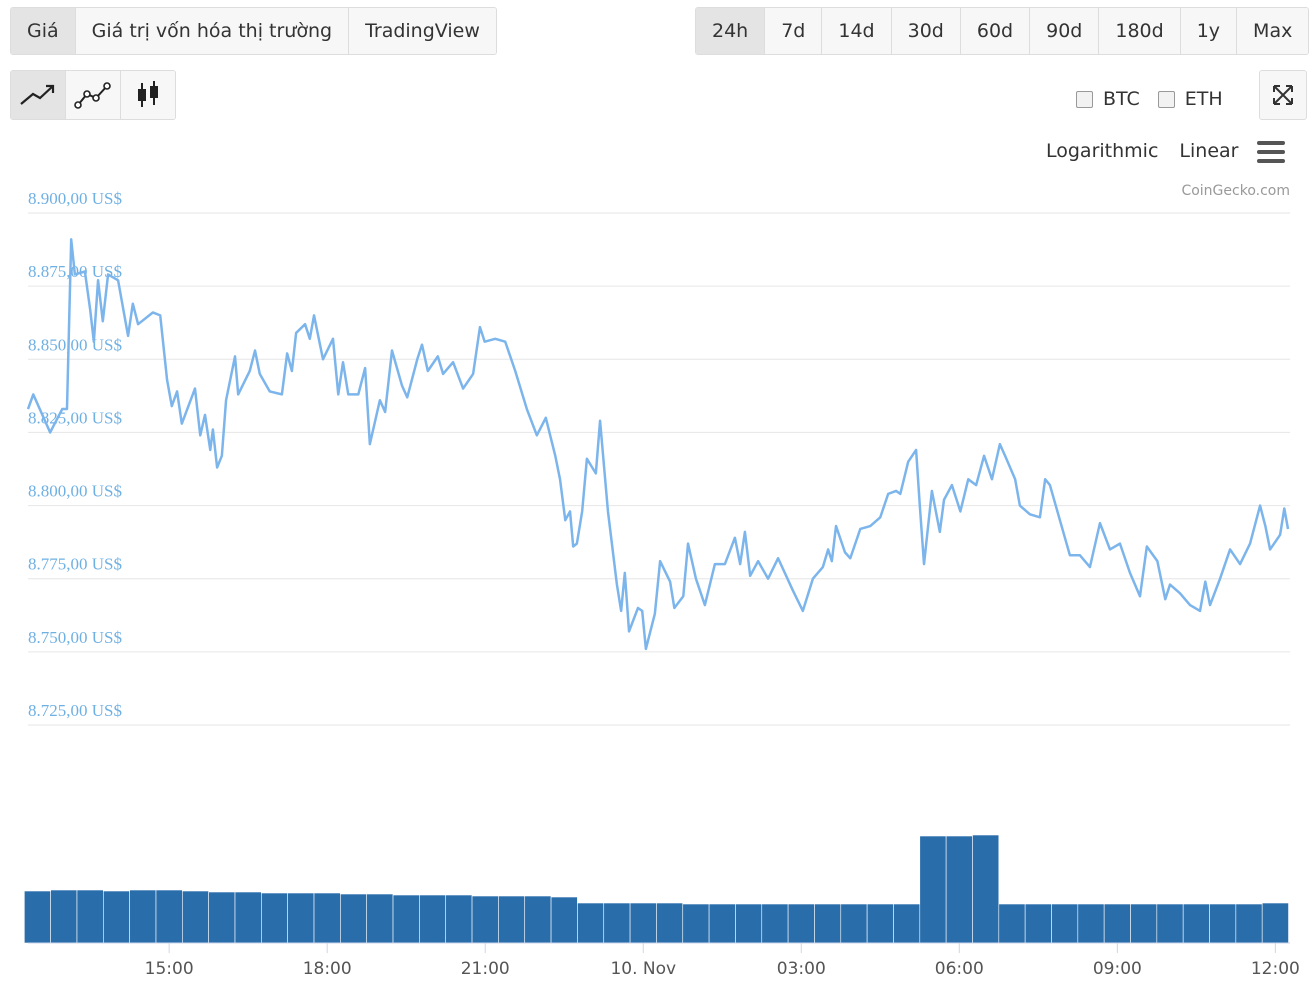  I want to click on candlestick-style-button, so click(148, 95).